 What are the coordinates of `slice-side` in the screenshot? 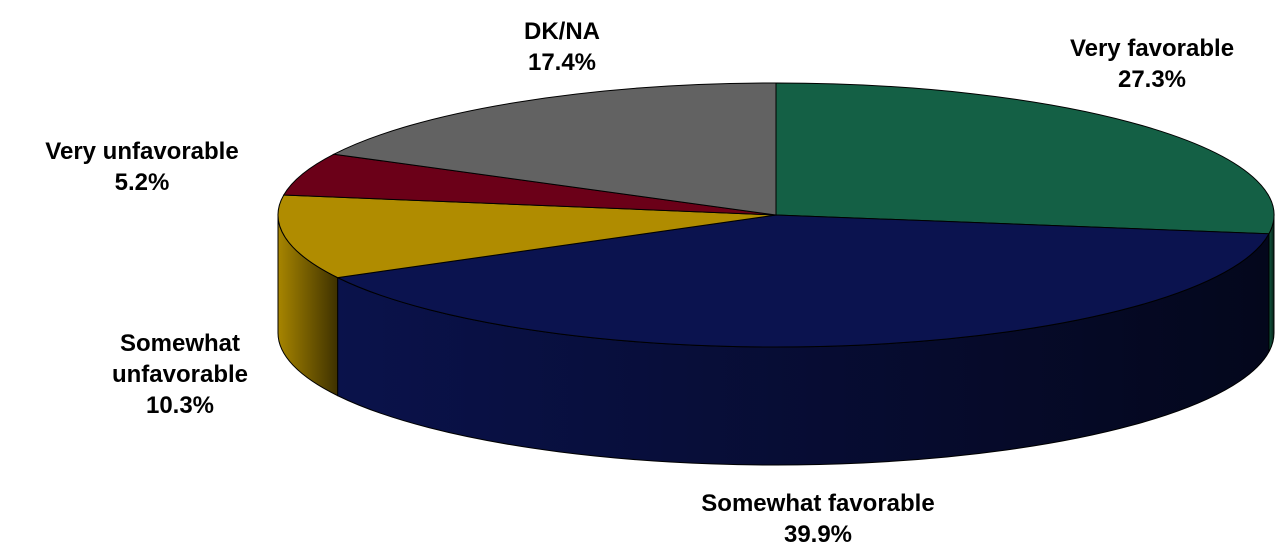 It's located at (1271, 283).